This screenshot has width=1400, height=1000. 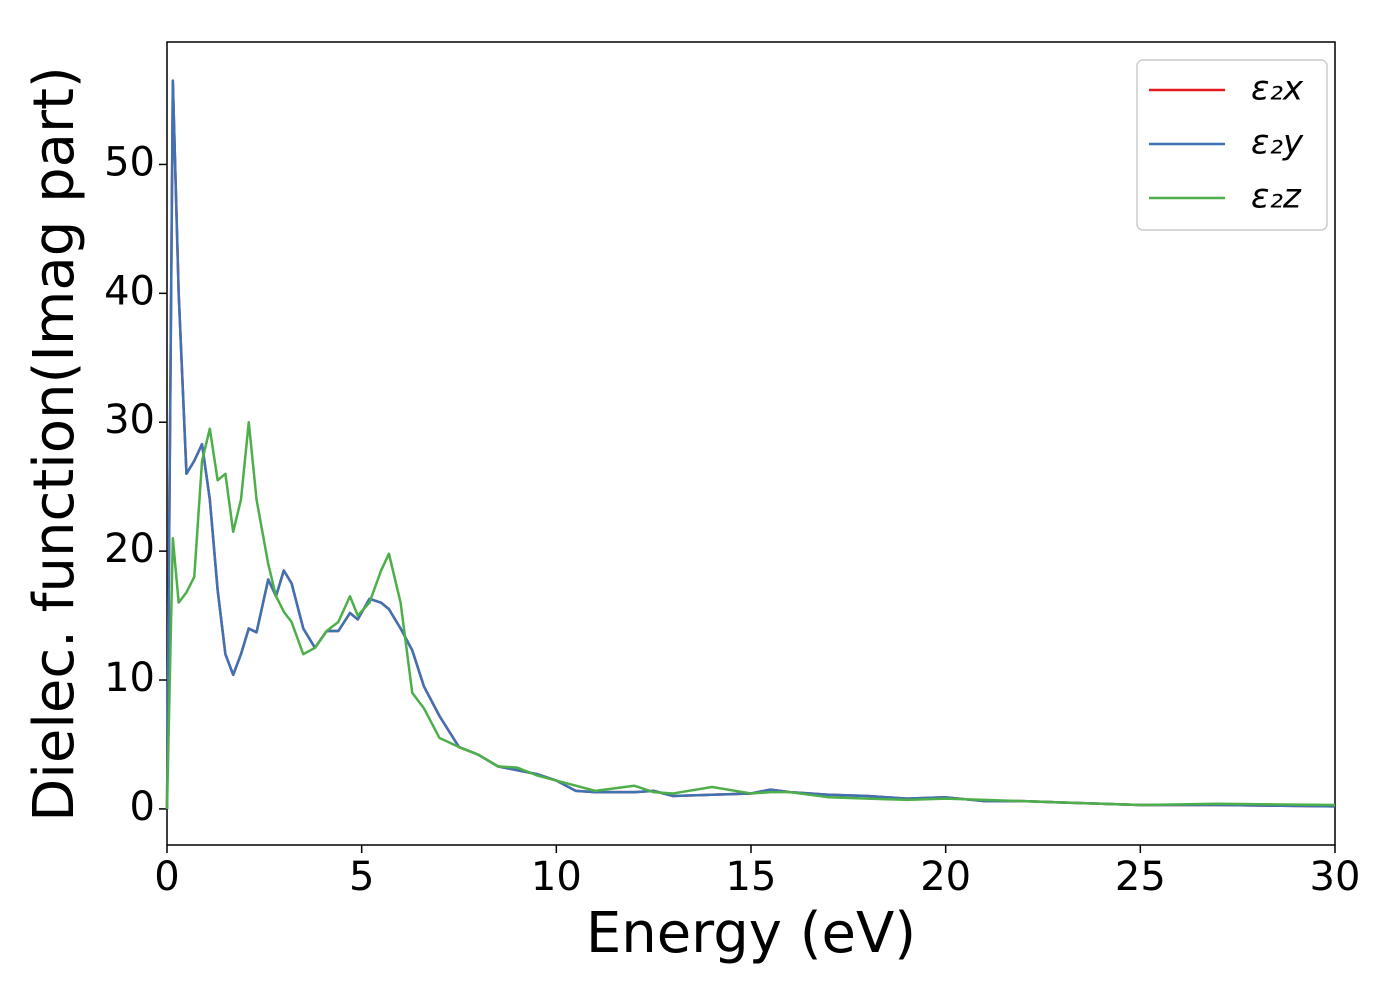 What do you see at coordinates (1335, 877) in the screenshot?
I see `x-tick-label: 30` at bounding box center [1335, 877].